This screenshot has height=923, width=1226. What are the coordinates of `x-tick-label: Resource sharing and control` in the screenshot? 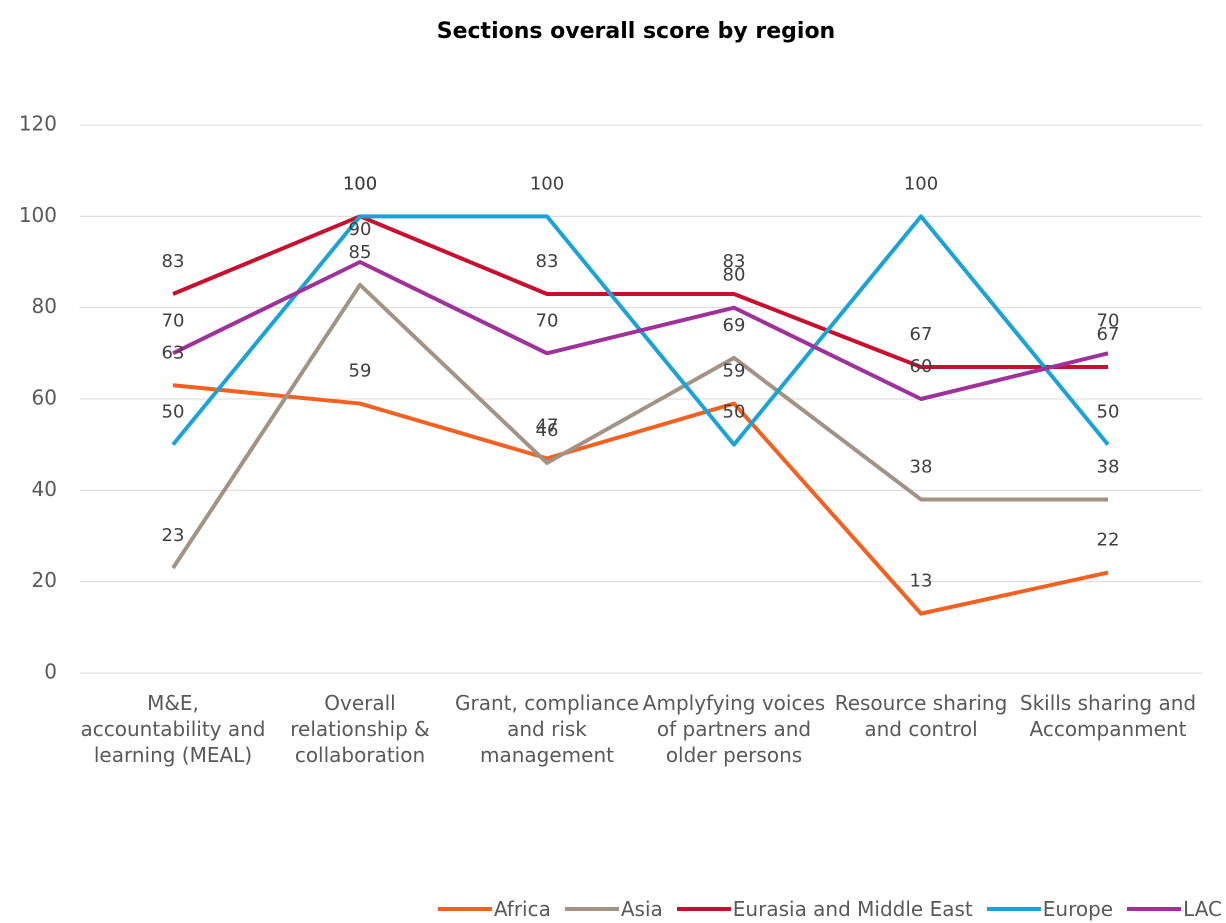 It's located at (921, 716).